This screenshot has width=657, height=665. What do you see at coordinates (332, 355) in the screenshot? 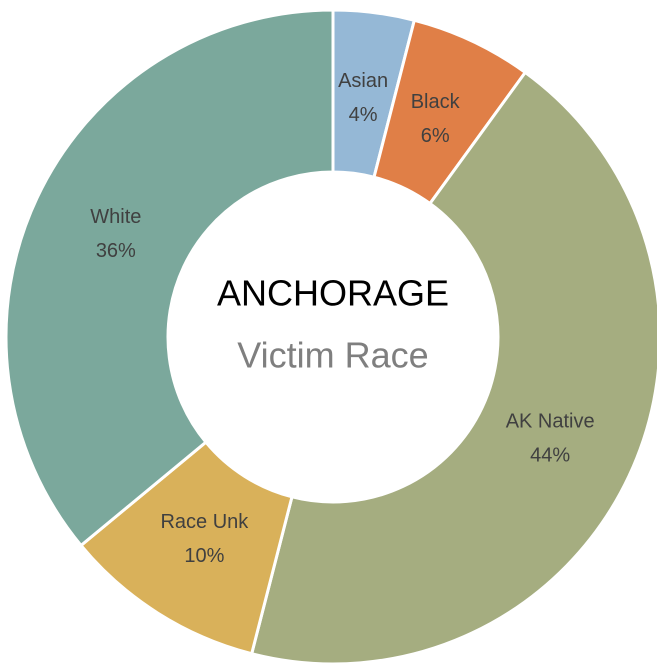
I see `chart-subtitle: Victim Race` at bounding box center [332, 355].